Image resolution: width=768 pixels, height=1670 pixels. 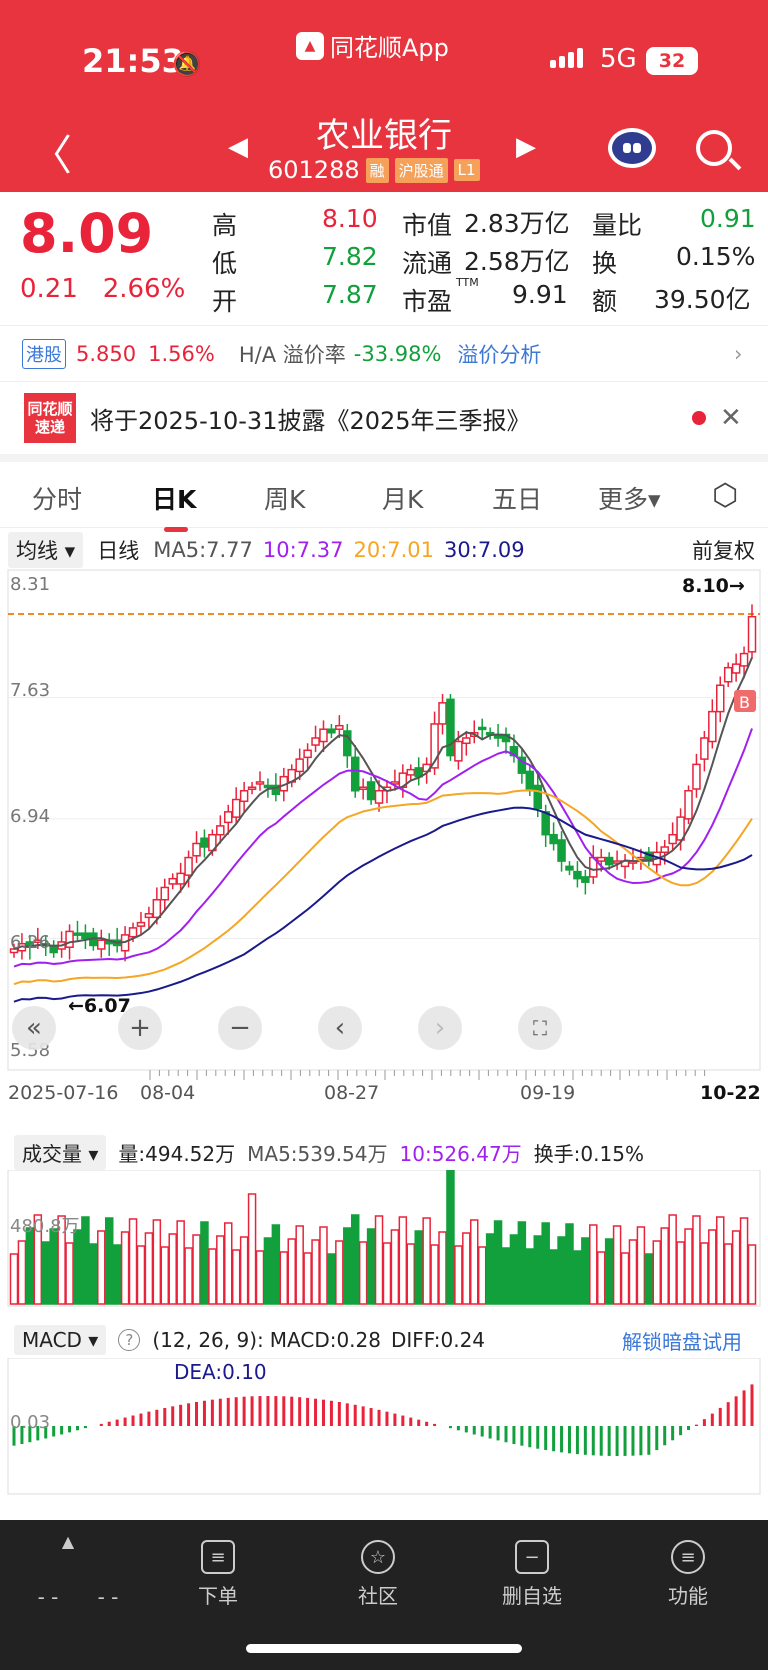 What do you see at coordinates (140, 1028) in the screenshot?
I see `zoom-in-icon: +` at bounding box center [140, 1028].